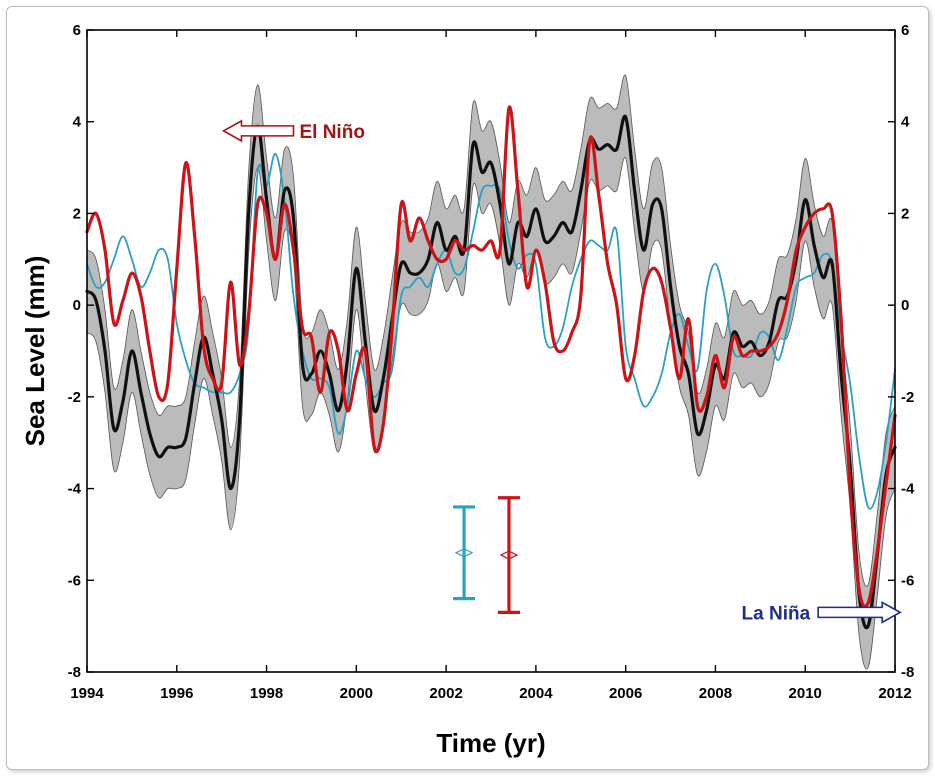 The image size is (935, 776). What do you see at coordinates (905, 122) in the screenshot?
I see `y-tick-label-right: 4` at bounding box center [905, 122].